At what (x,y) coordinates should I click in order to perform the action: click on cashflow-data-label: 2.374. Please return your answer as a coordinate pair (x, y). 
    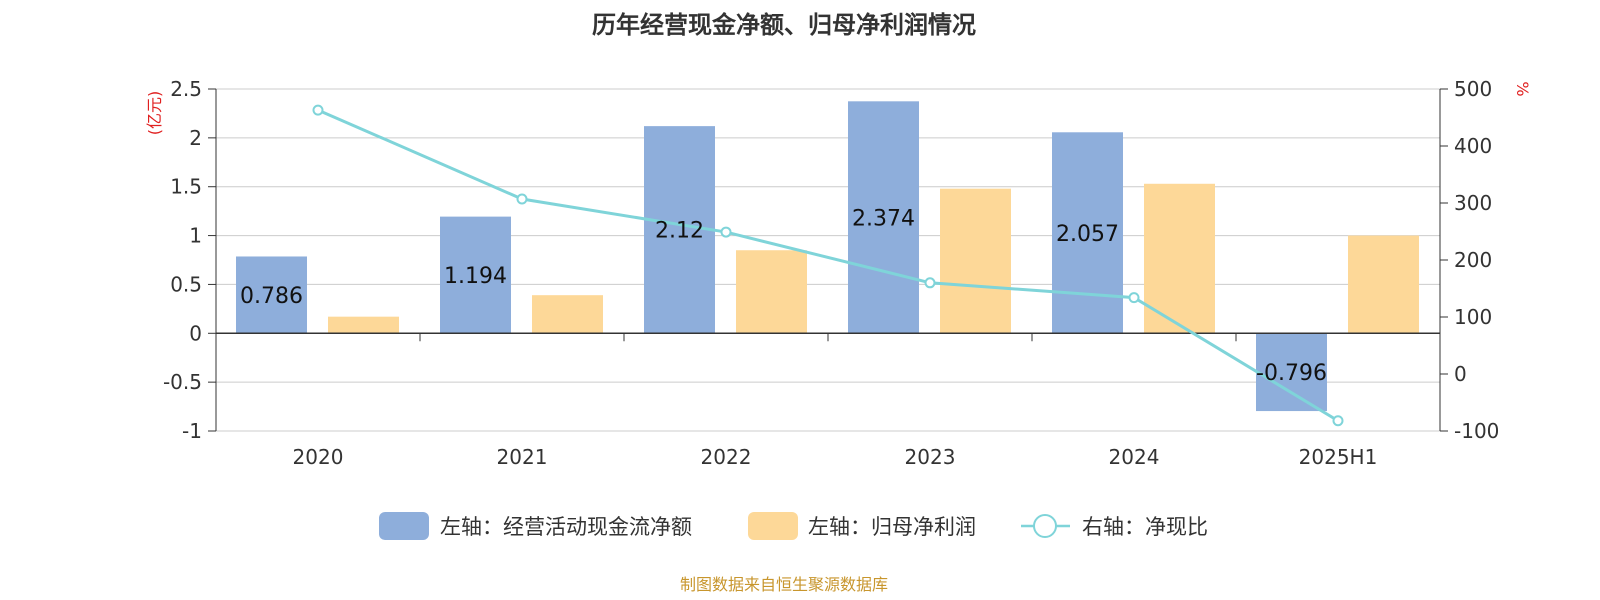
    Looking at the image, I should click on (883, 218).